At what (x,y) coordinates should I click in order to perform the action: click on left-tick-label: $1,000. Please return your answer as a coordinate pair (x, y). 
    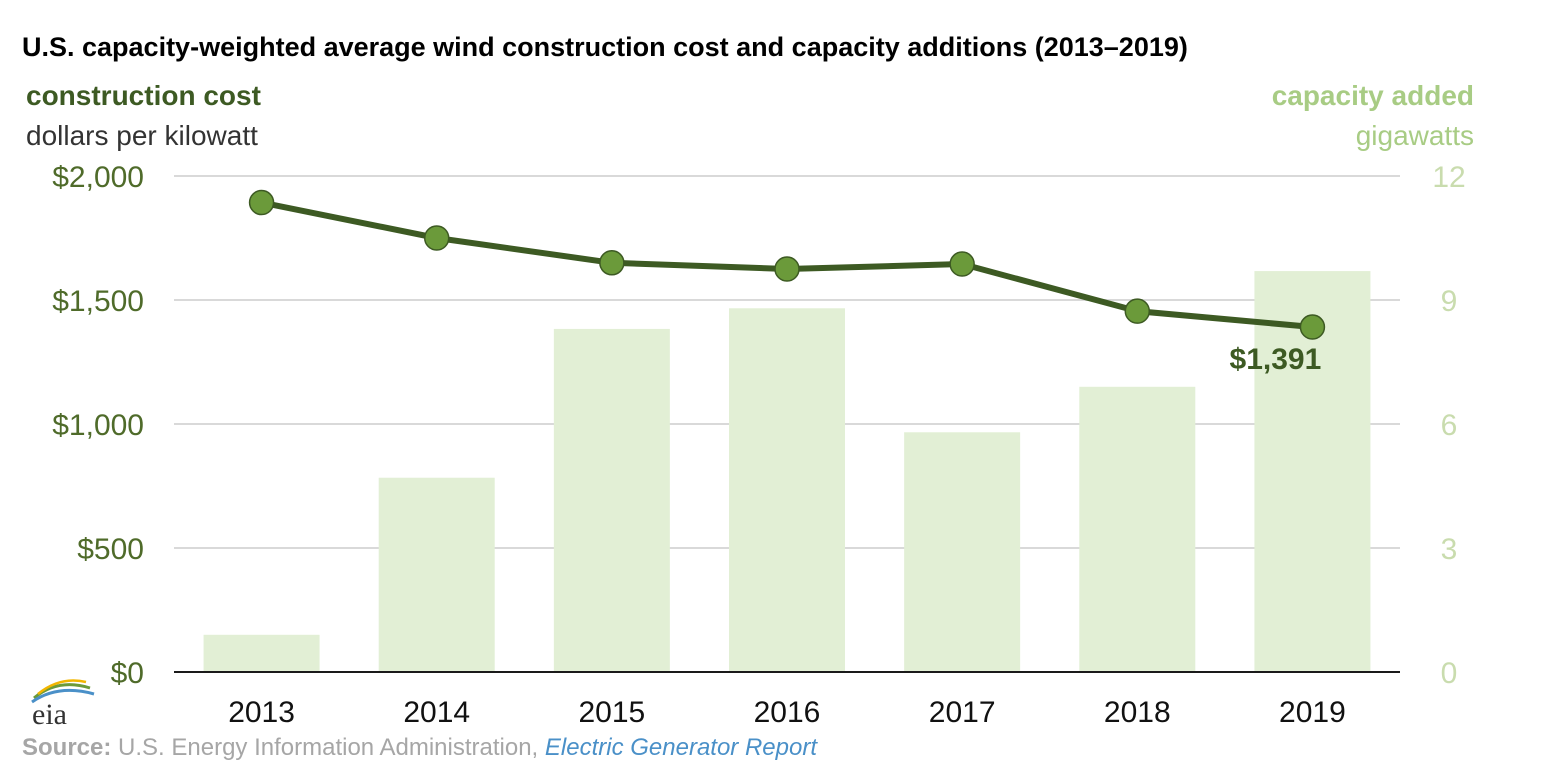
    Looking at the image, I should click on (98, 425).